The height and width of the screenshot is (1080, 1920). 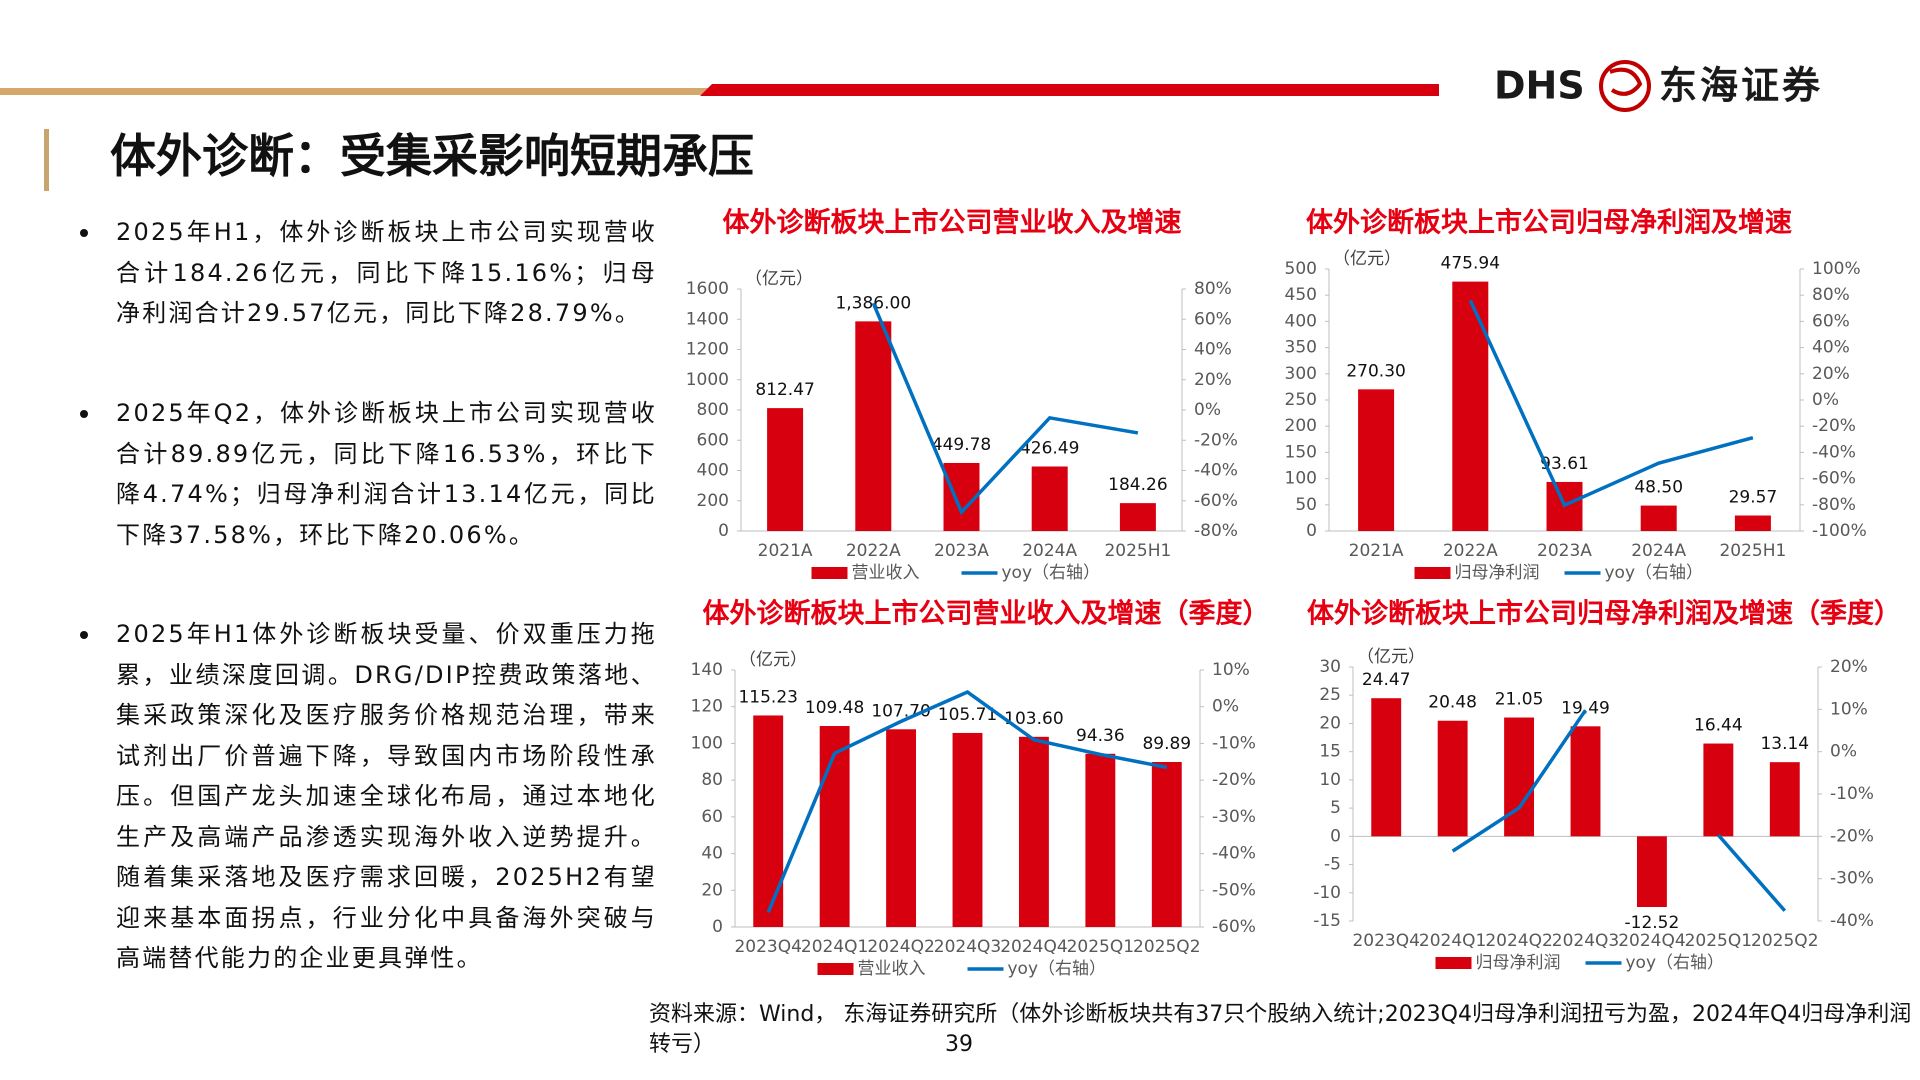 What do you see at coordinates (986, 614) in the screenshot?
I see `chart-title: 体外诊断板块上市公司营业收入及增速（季度）` at bounding box center [986, 614].